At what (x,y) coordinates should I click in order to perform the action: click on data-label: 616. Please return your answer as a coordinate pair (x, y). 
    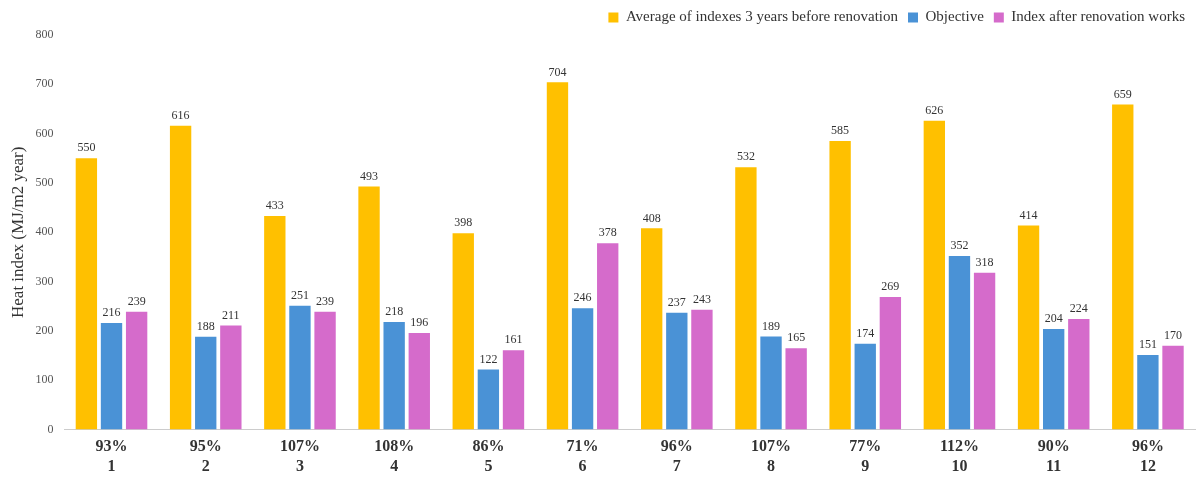
    Looking at the image, I should click on (180, 114).